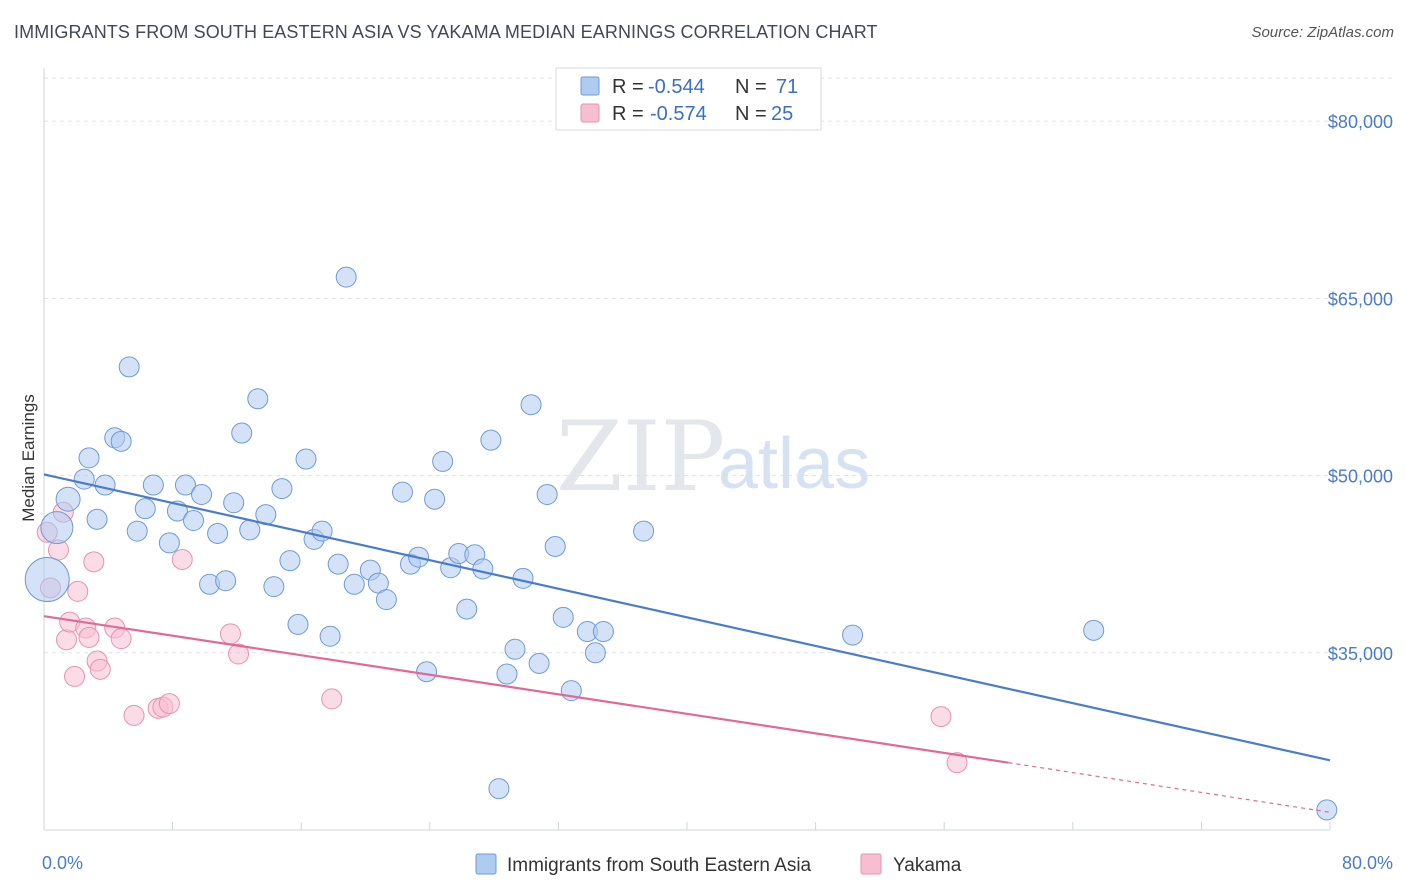 The image size is (1406, 892). What do you see at coordinates (1322, 32) in the screenshot?
I see `source-label: Source: ZipAtlas.com` at bounding box center [1322, 32].